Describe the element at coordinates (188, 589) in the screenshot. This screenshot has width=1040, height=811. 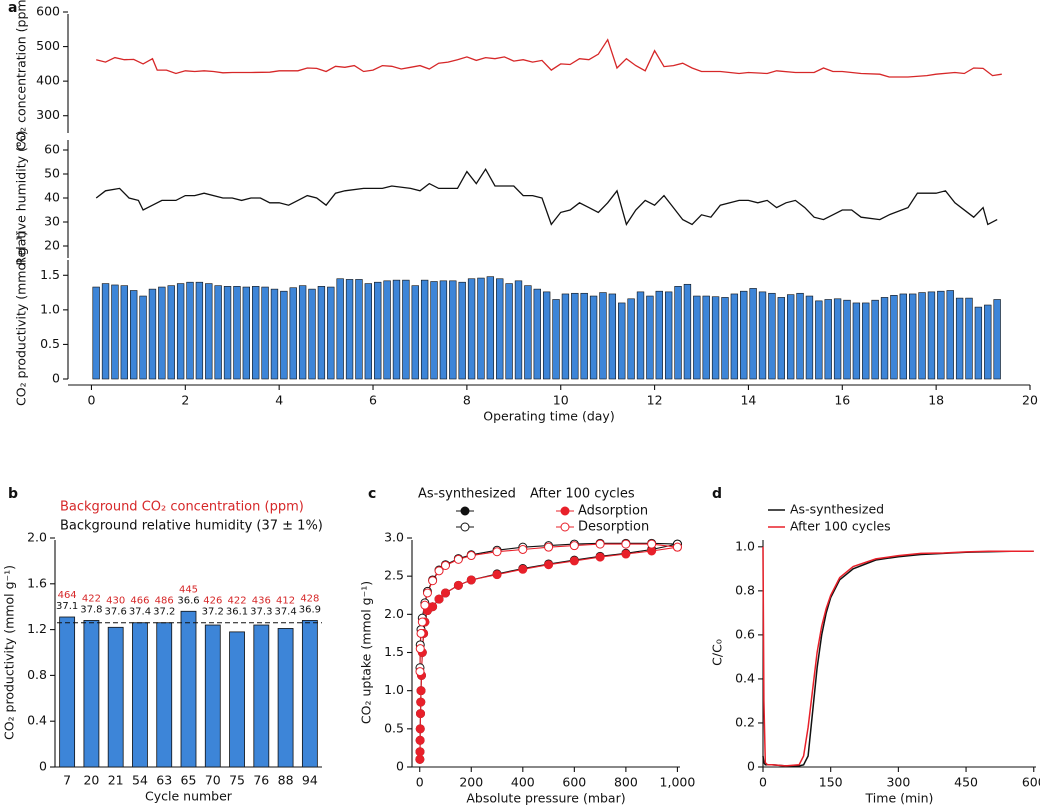
I see `co2-label: 445` at that location.